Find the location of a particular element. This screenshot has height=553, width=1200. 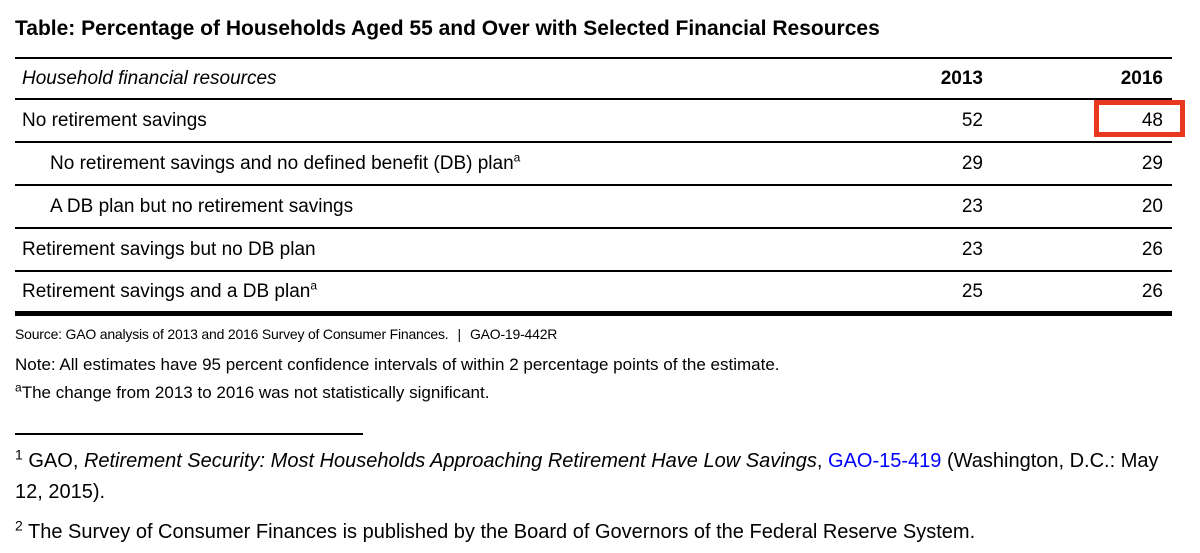

footnote-1-link: GAO-15-419 is located at coordinates (885, 461).